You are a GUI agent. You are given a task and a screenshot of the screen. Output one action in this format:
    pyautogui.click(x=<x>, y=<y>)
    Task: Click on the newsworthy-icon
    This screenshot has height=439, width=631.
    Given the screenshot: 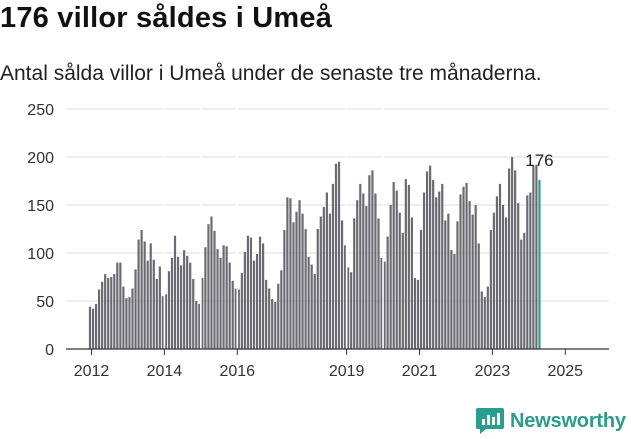 What is the action you would take?
    pyautogui.click(x=490, y=421)
    